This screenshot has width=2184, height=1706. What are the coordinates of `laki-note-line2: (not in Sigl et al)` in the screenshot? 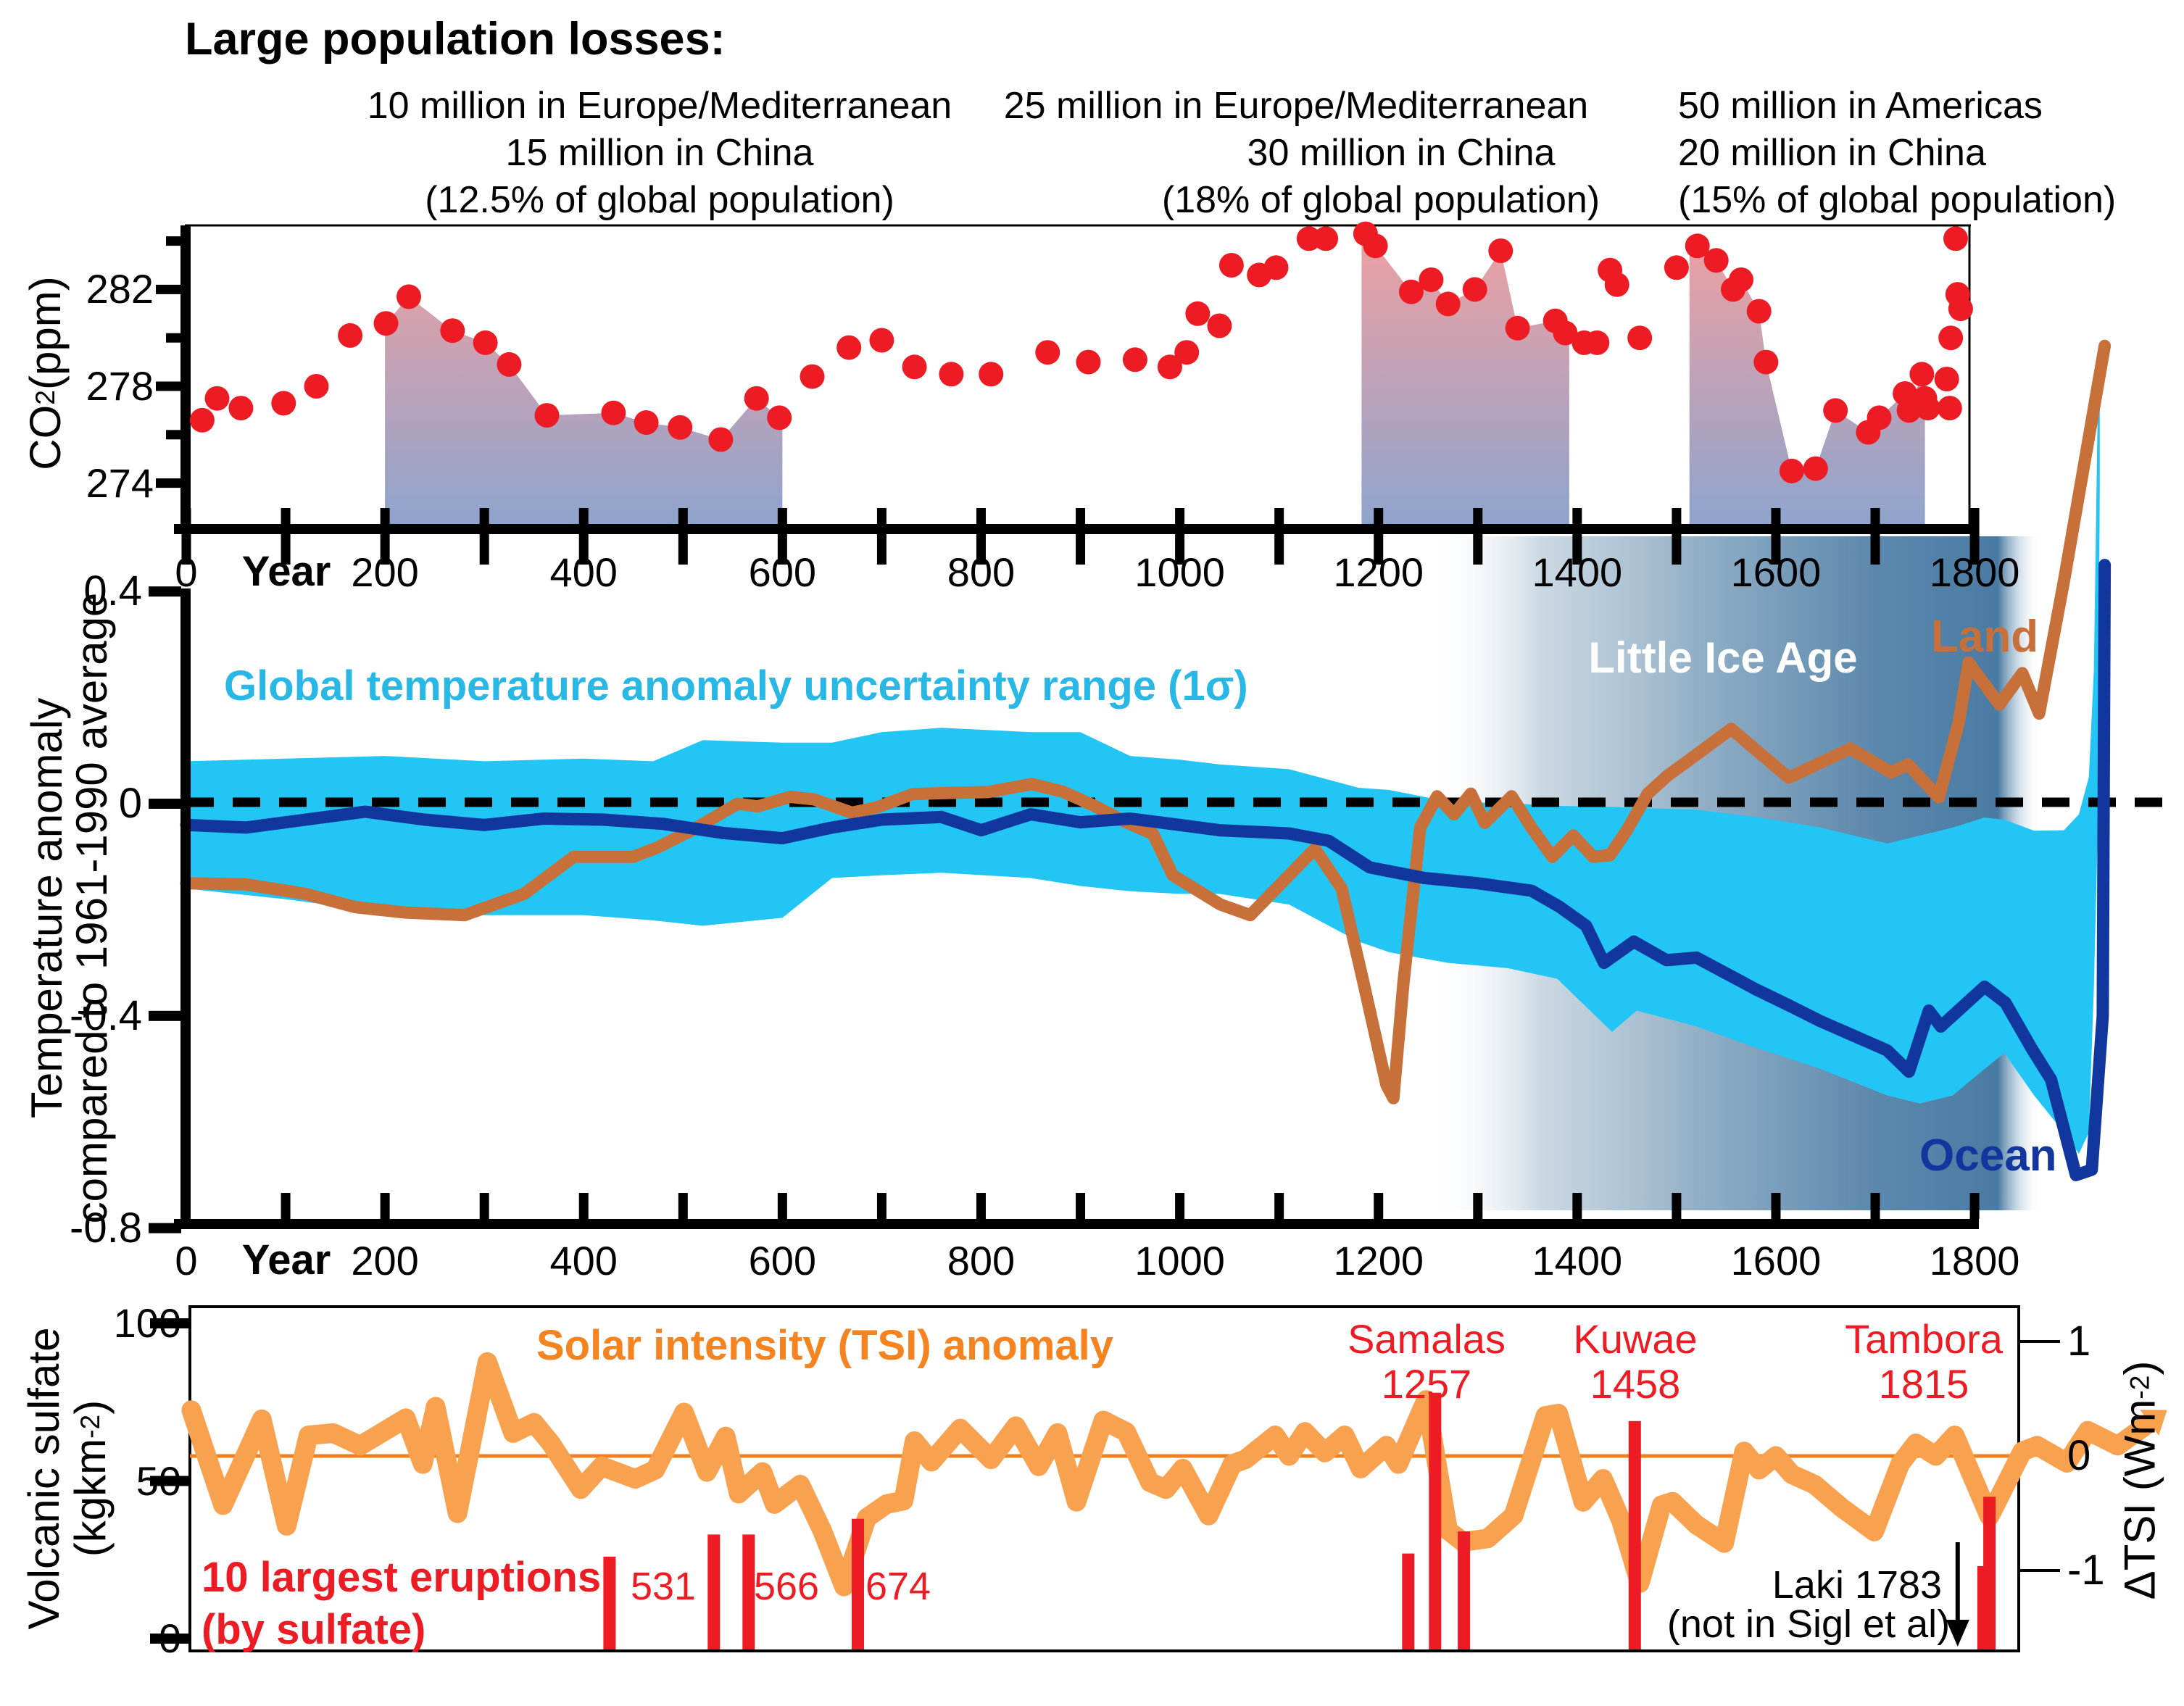 It's located at (1808, 1624).